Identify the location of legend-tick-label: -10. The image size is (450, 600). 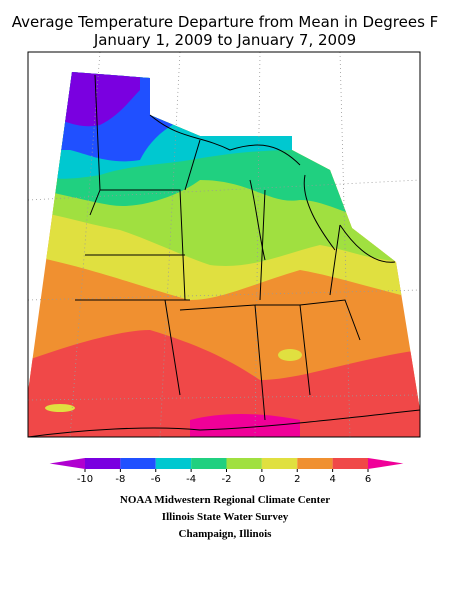
(85, 479).